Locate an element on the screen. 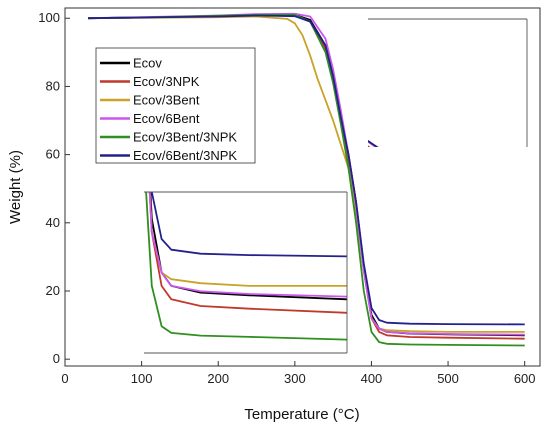  legend-box is located at coordinates (175, 105).